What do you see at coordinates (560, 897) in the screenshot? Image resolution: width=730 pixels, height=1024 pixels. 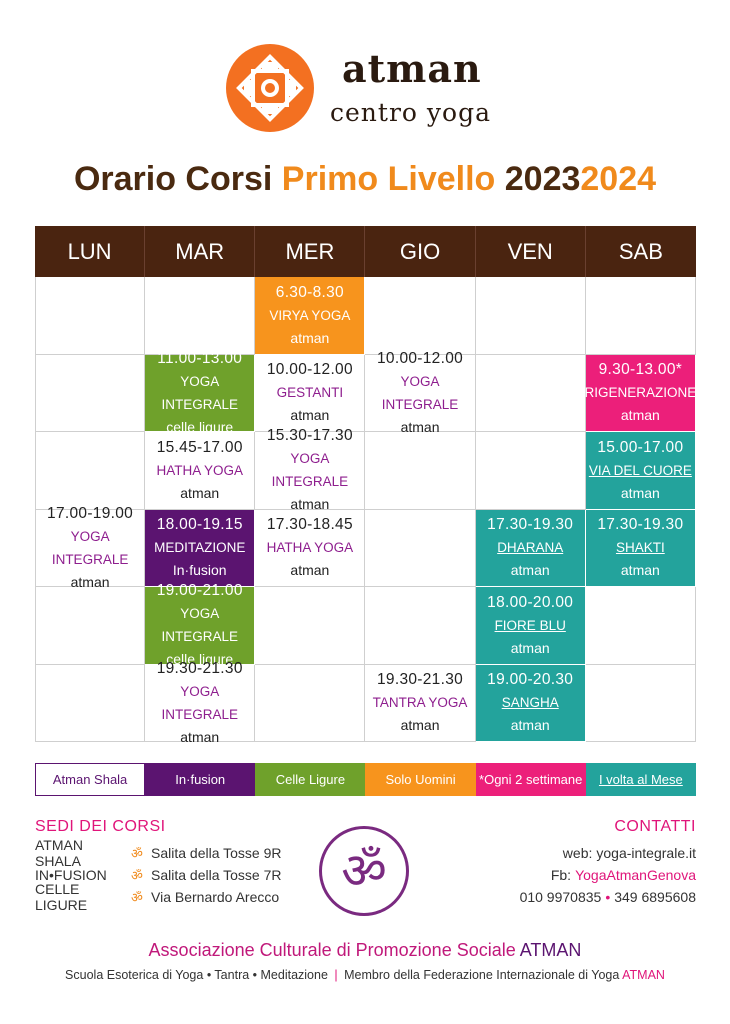 I see `phone-1: 010 9970835` at bounding box center [560, 897].